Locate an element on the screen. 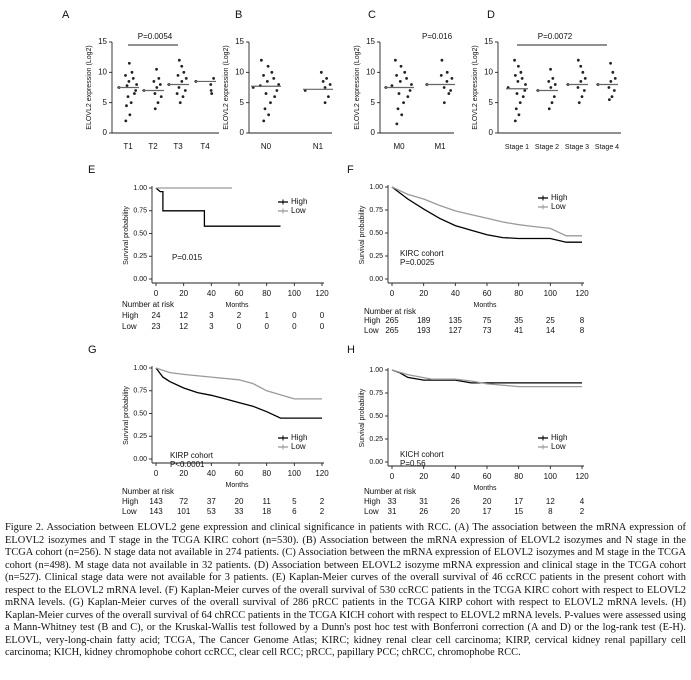 This screenshot has height=680, width=691. x-axis-label: Months is located at coordinates (237, 485).